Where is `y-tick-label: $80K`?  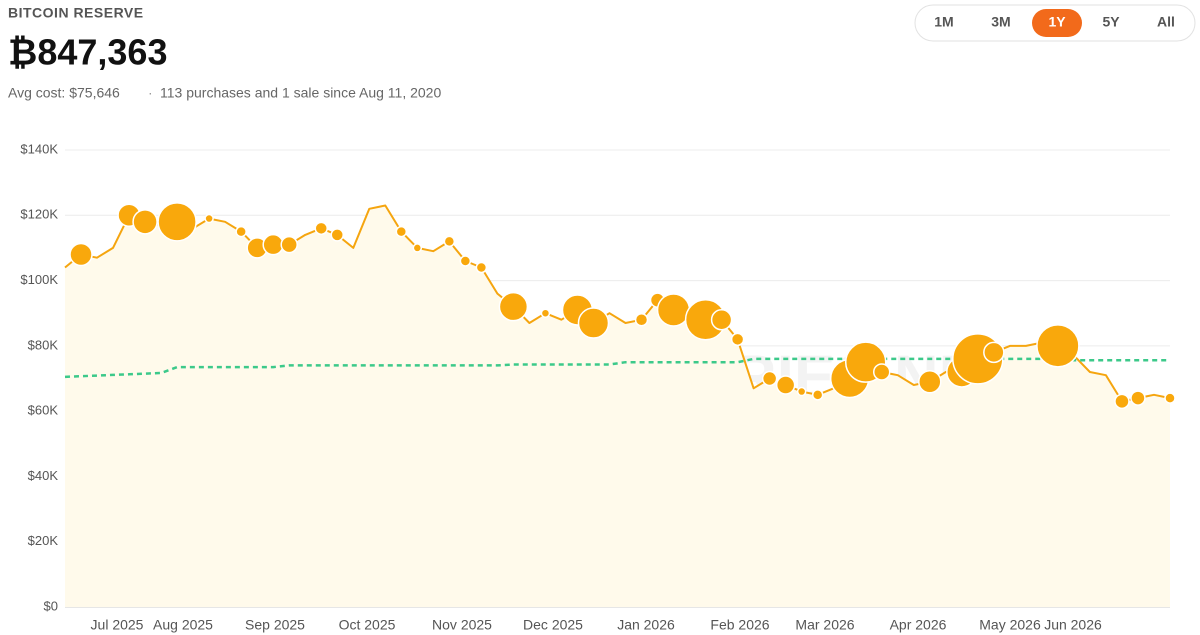
y-tick-label: $80K is located at coordinates (43, 344).